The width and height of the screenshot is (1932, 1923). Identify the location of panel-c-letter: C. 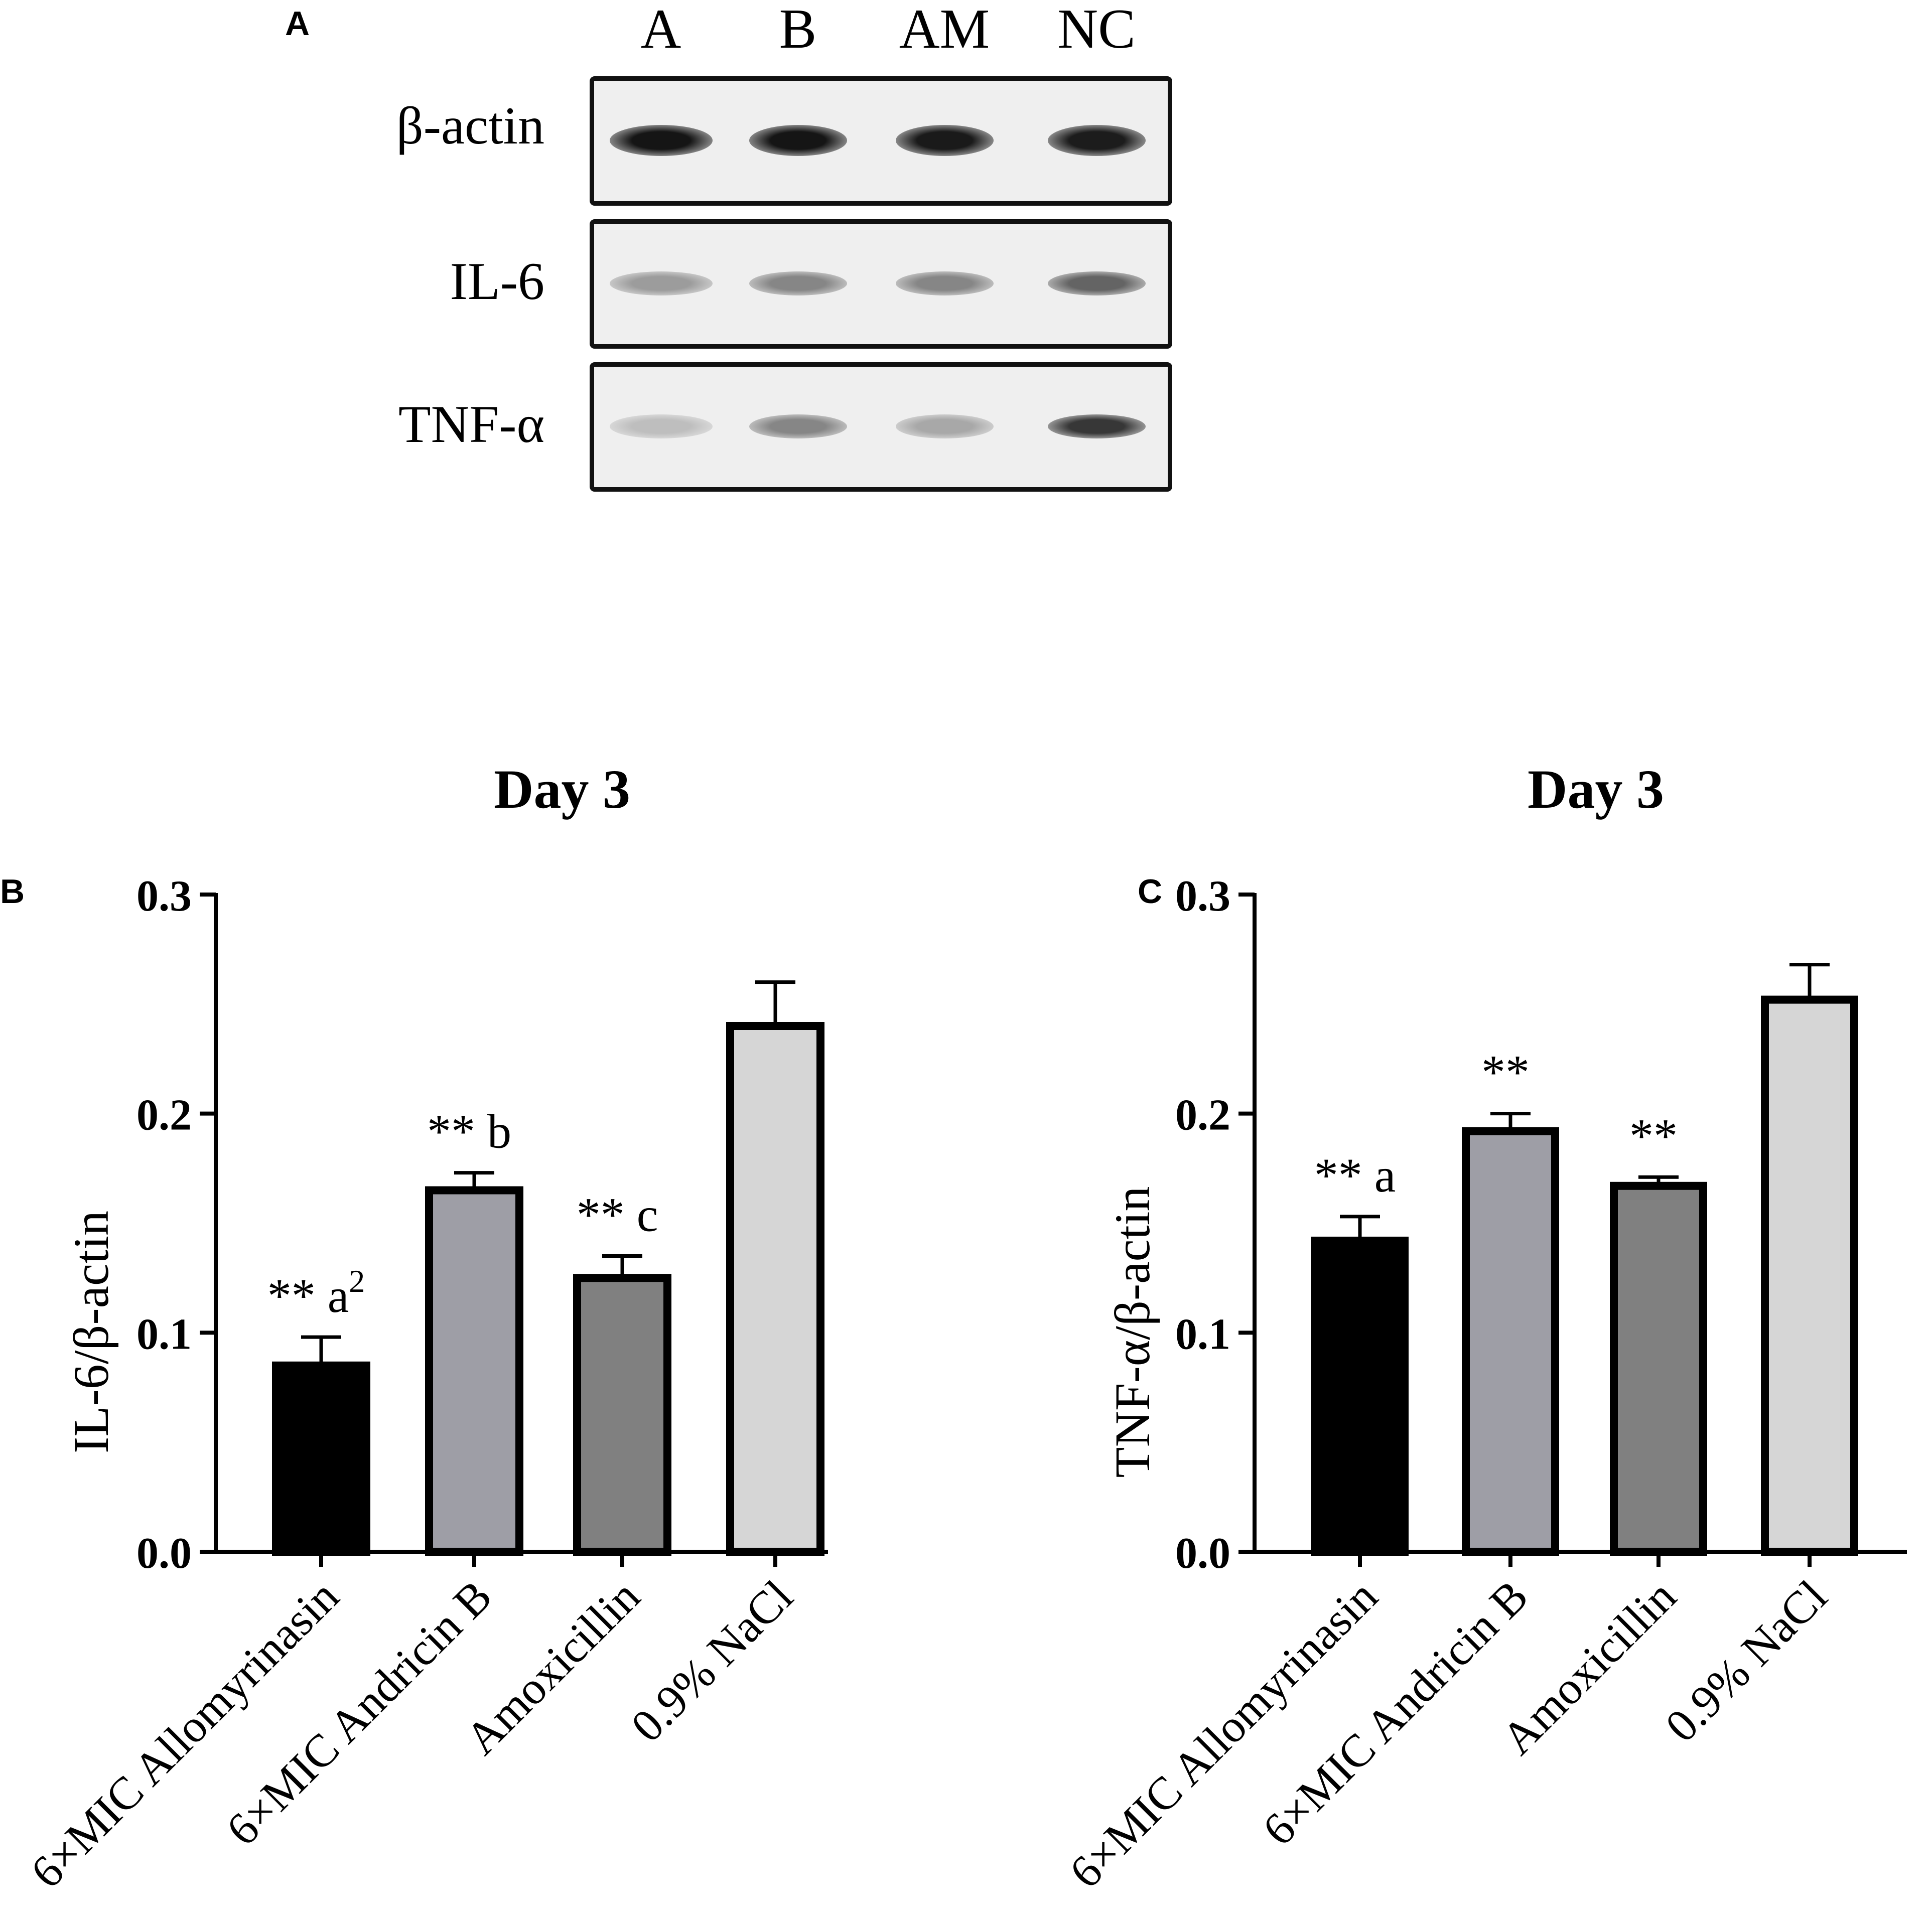
(1150, 891).